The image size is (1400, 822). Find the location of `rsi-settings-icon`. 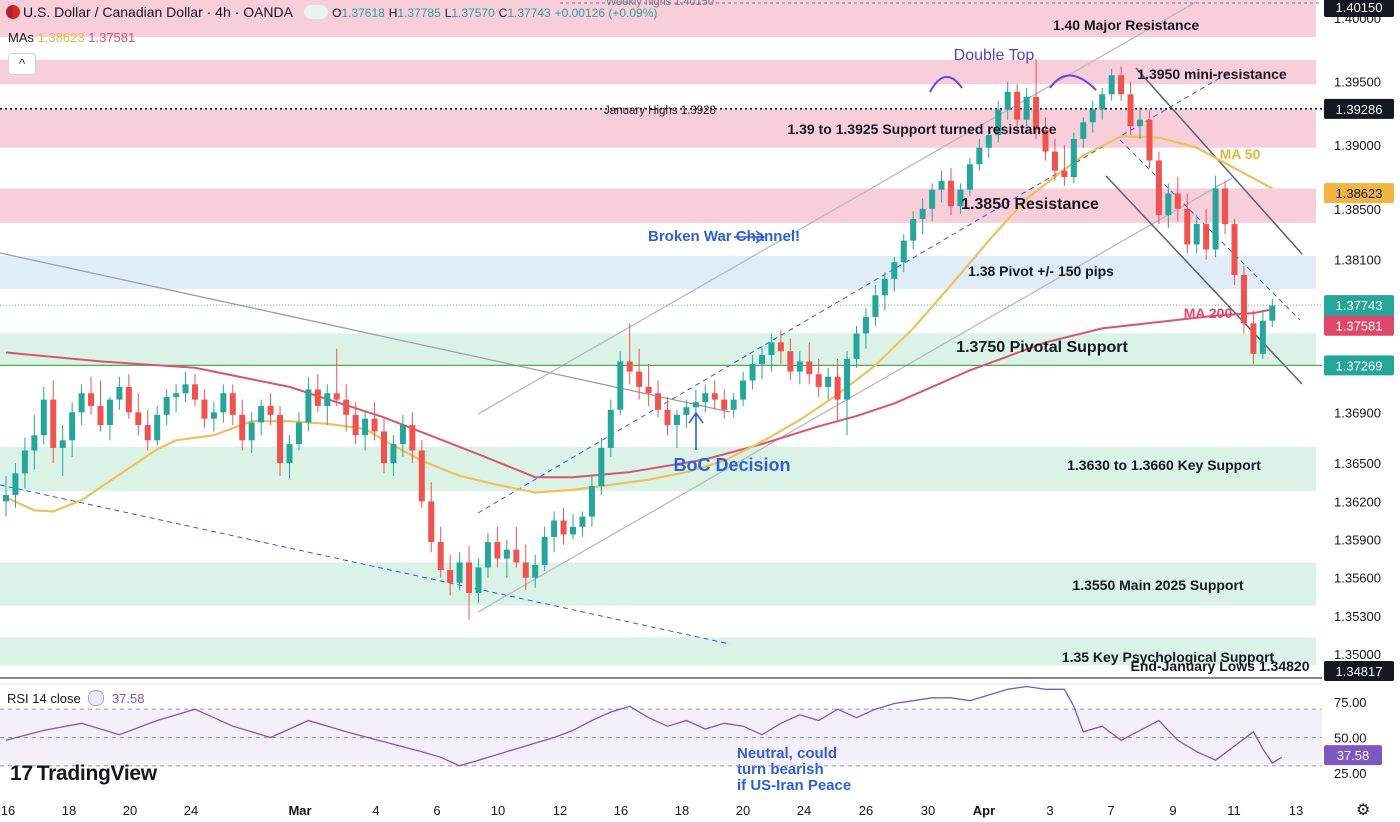

rsi-settings-icon is located at coordinates (96, 698).